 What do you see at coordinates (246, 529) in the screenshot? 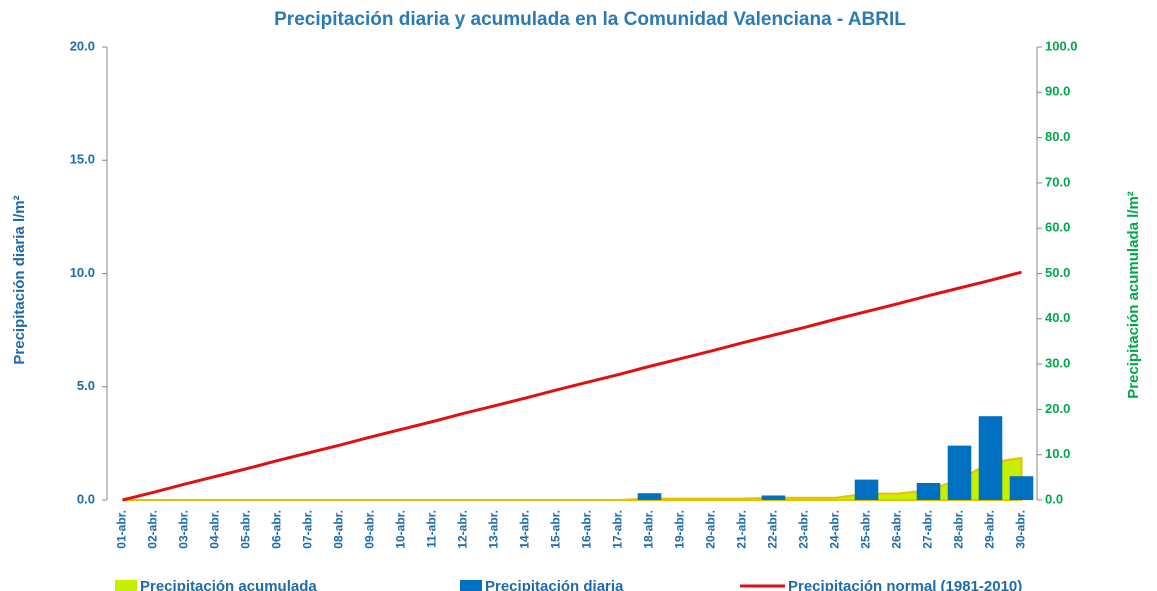
I see `x-tick-label: 05-abr.` at bounding box center [246, 529].